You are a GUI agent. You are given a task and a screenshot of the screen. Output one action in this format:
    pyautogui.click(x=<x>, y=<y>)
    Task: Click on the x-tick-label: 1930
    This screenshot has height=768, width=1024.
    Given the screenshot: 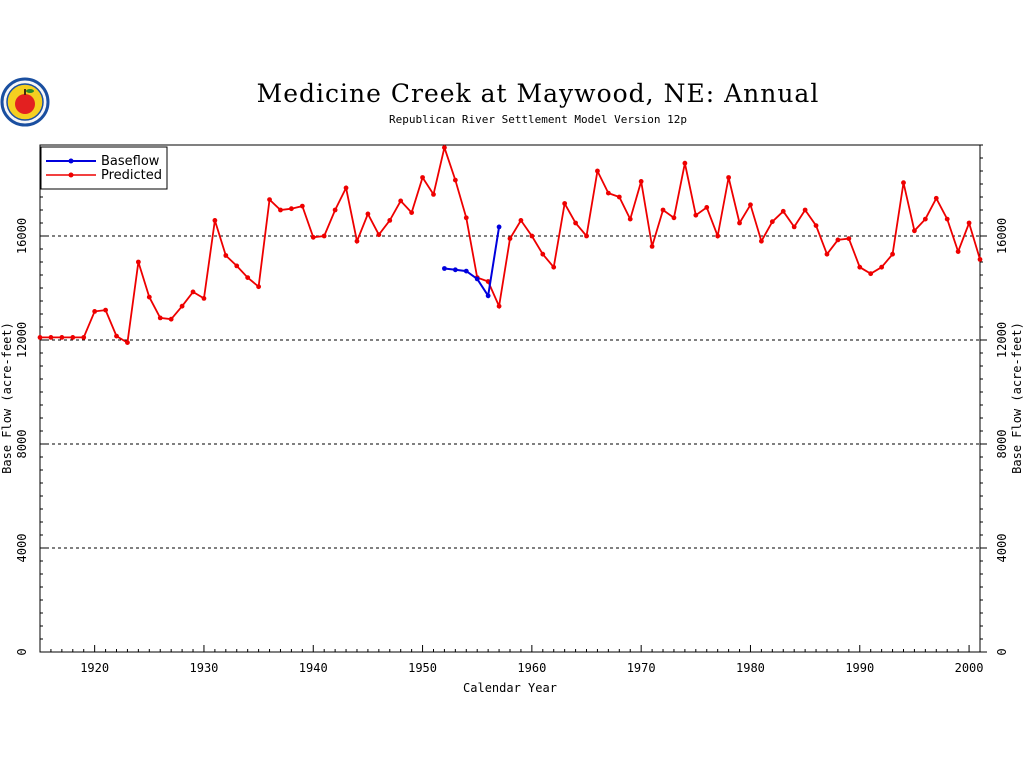 What is the action you would take?
    pyautogui.click(x=204, y=668)
    